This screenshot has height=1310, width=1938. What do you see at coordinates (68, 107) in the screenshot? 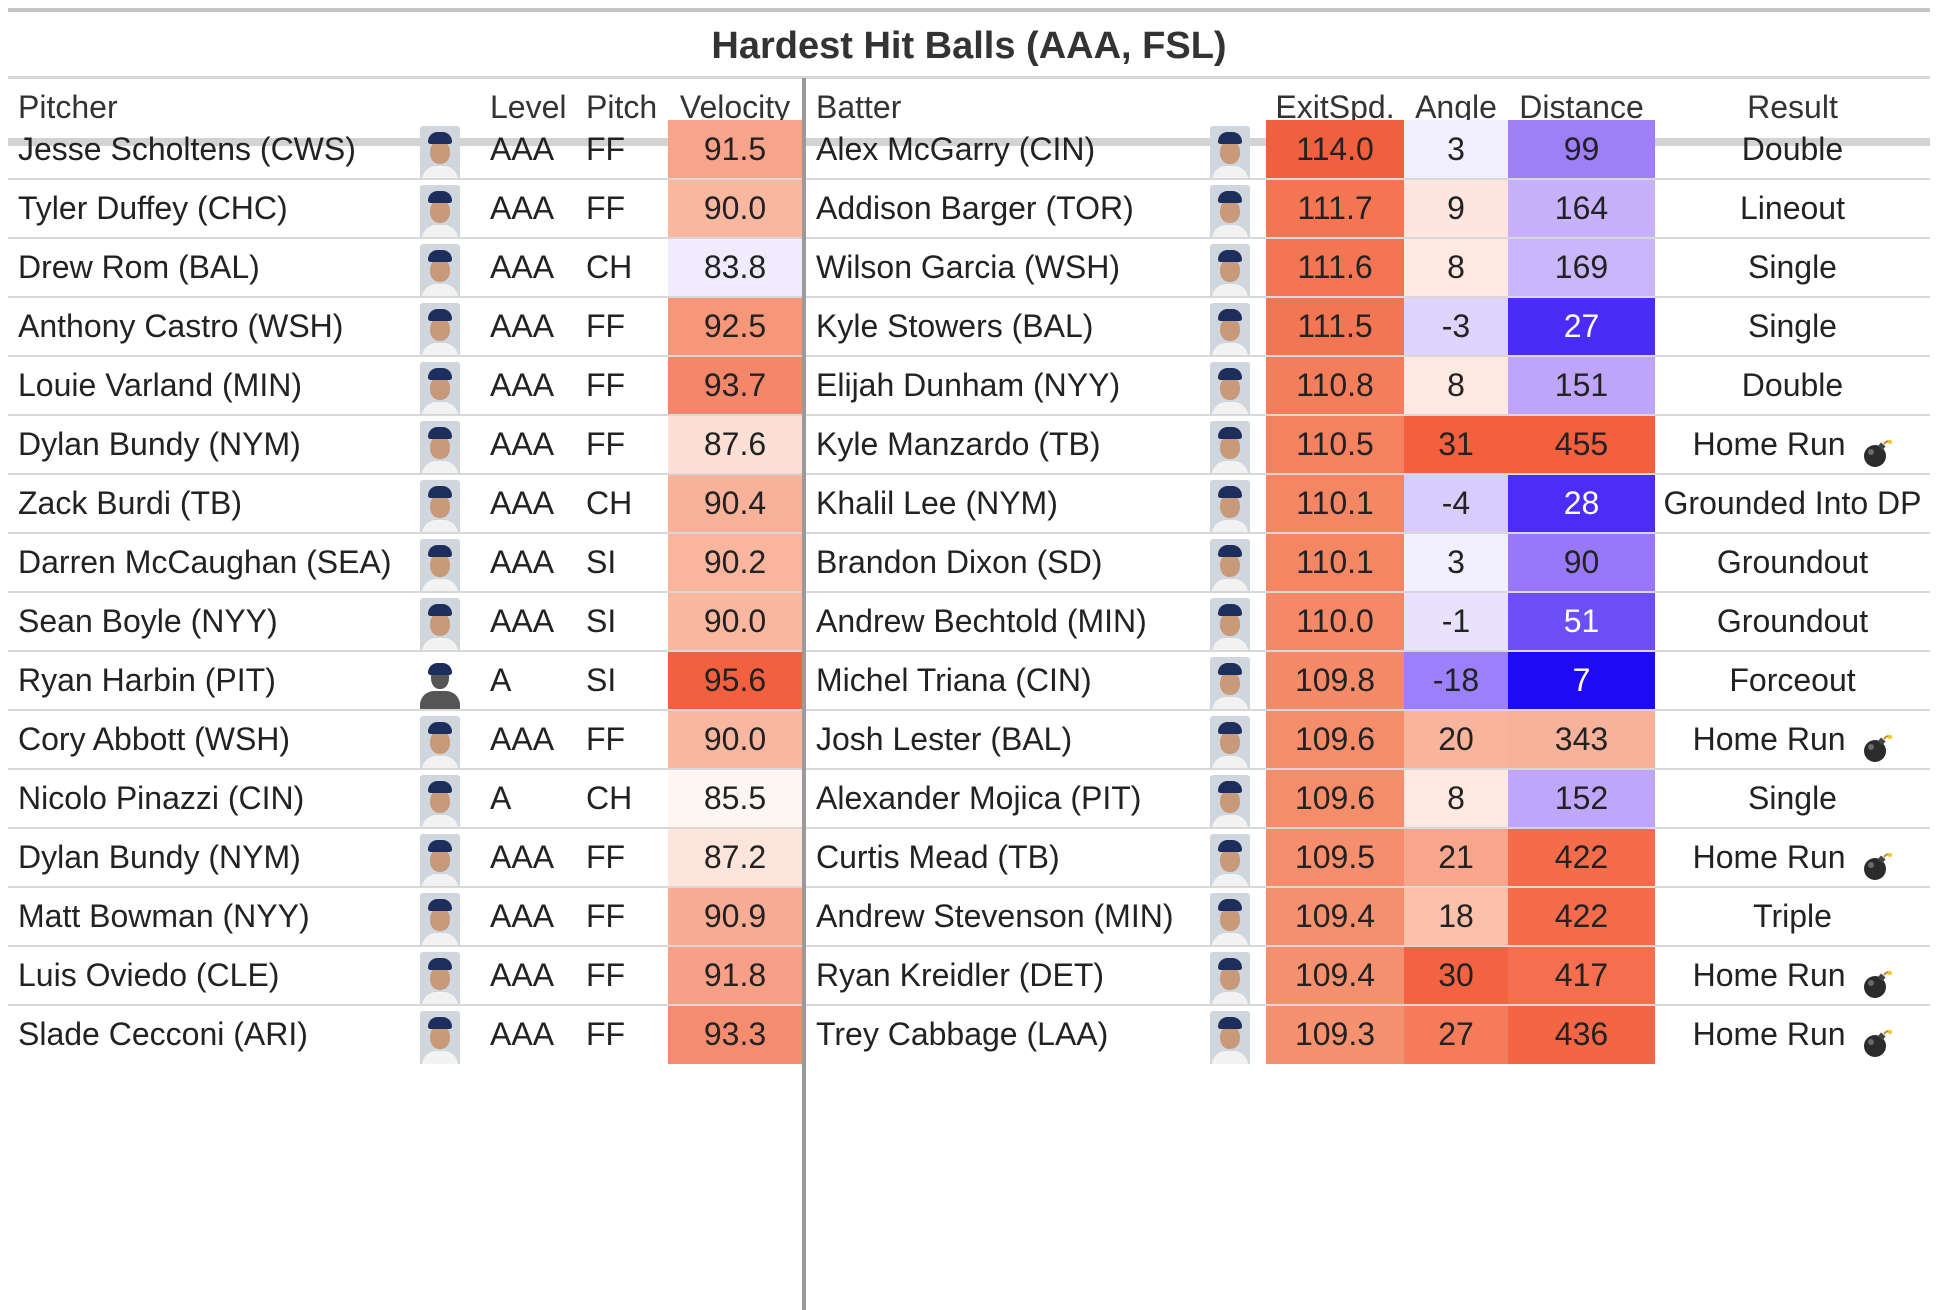
I see `header-pitcher: Pitcher` at bounding box center [68, 107].